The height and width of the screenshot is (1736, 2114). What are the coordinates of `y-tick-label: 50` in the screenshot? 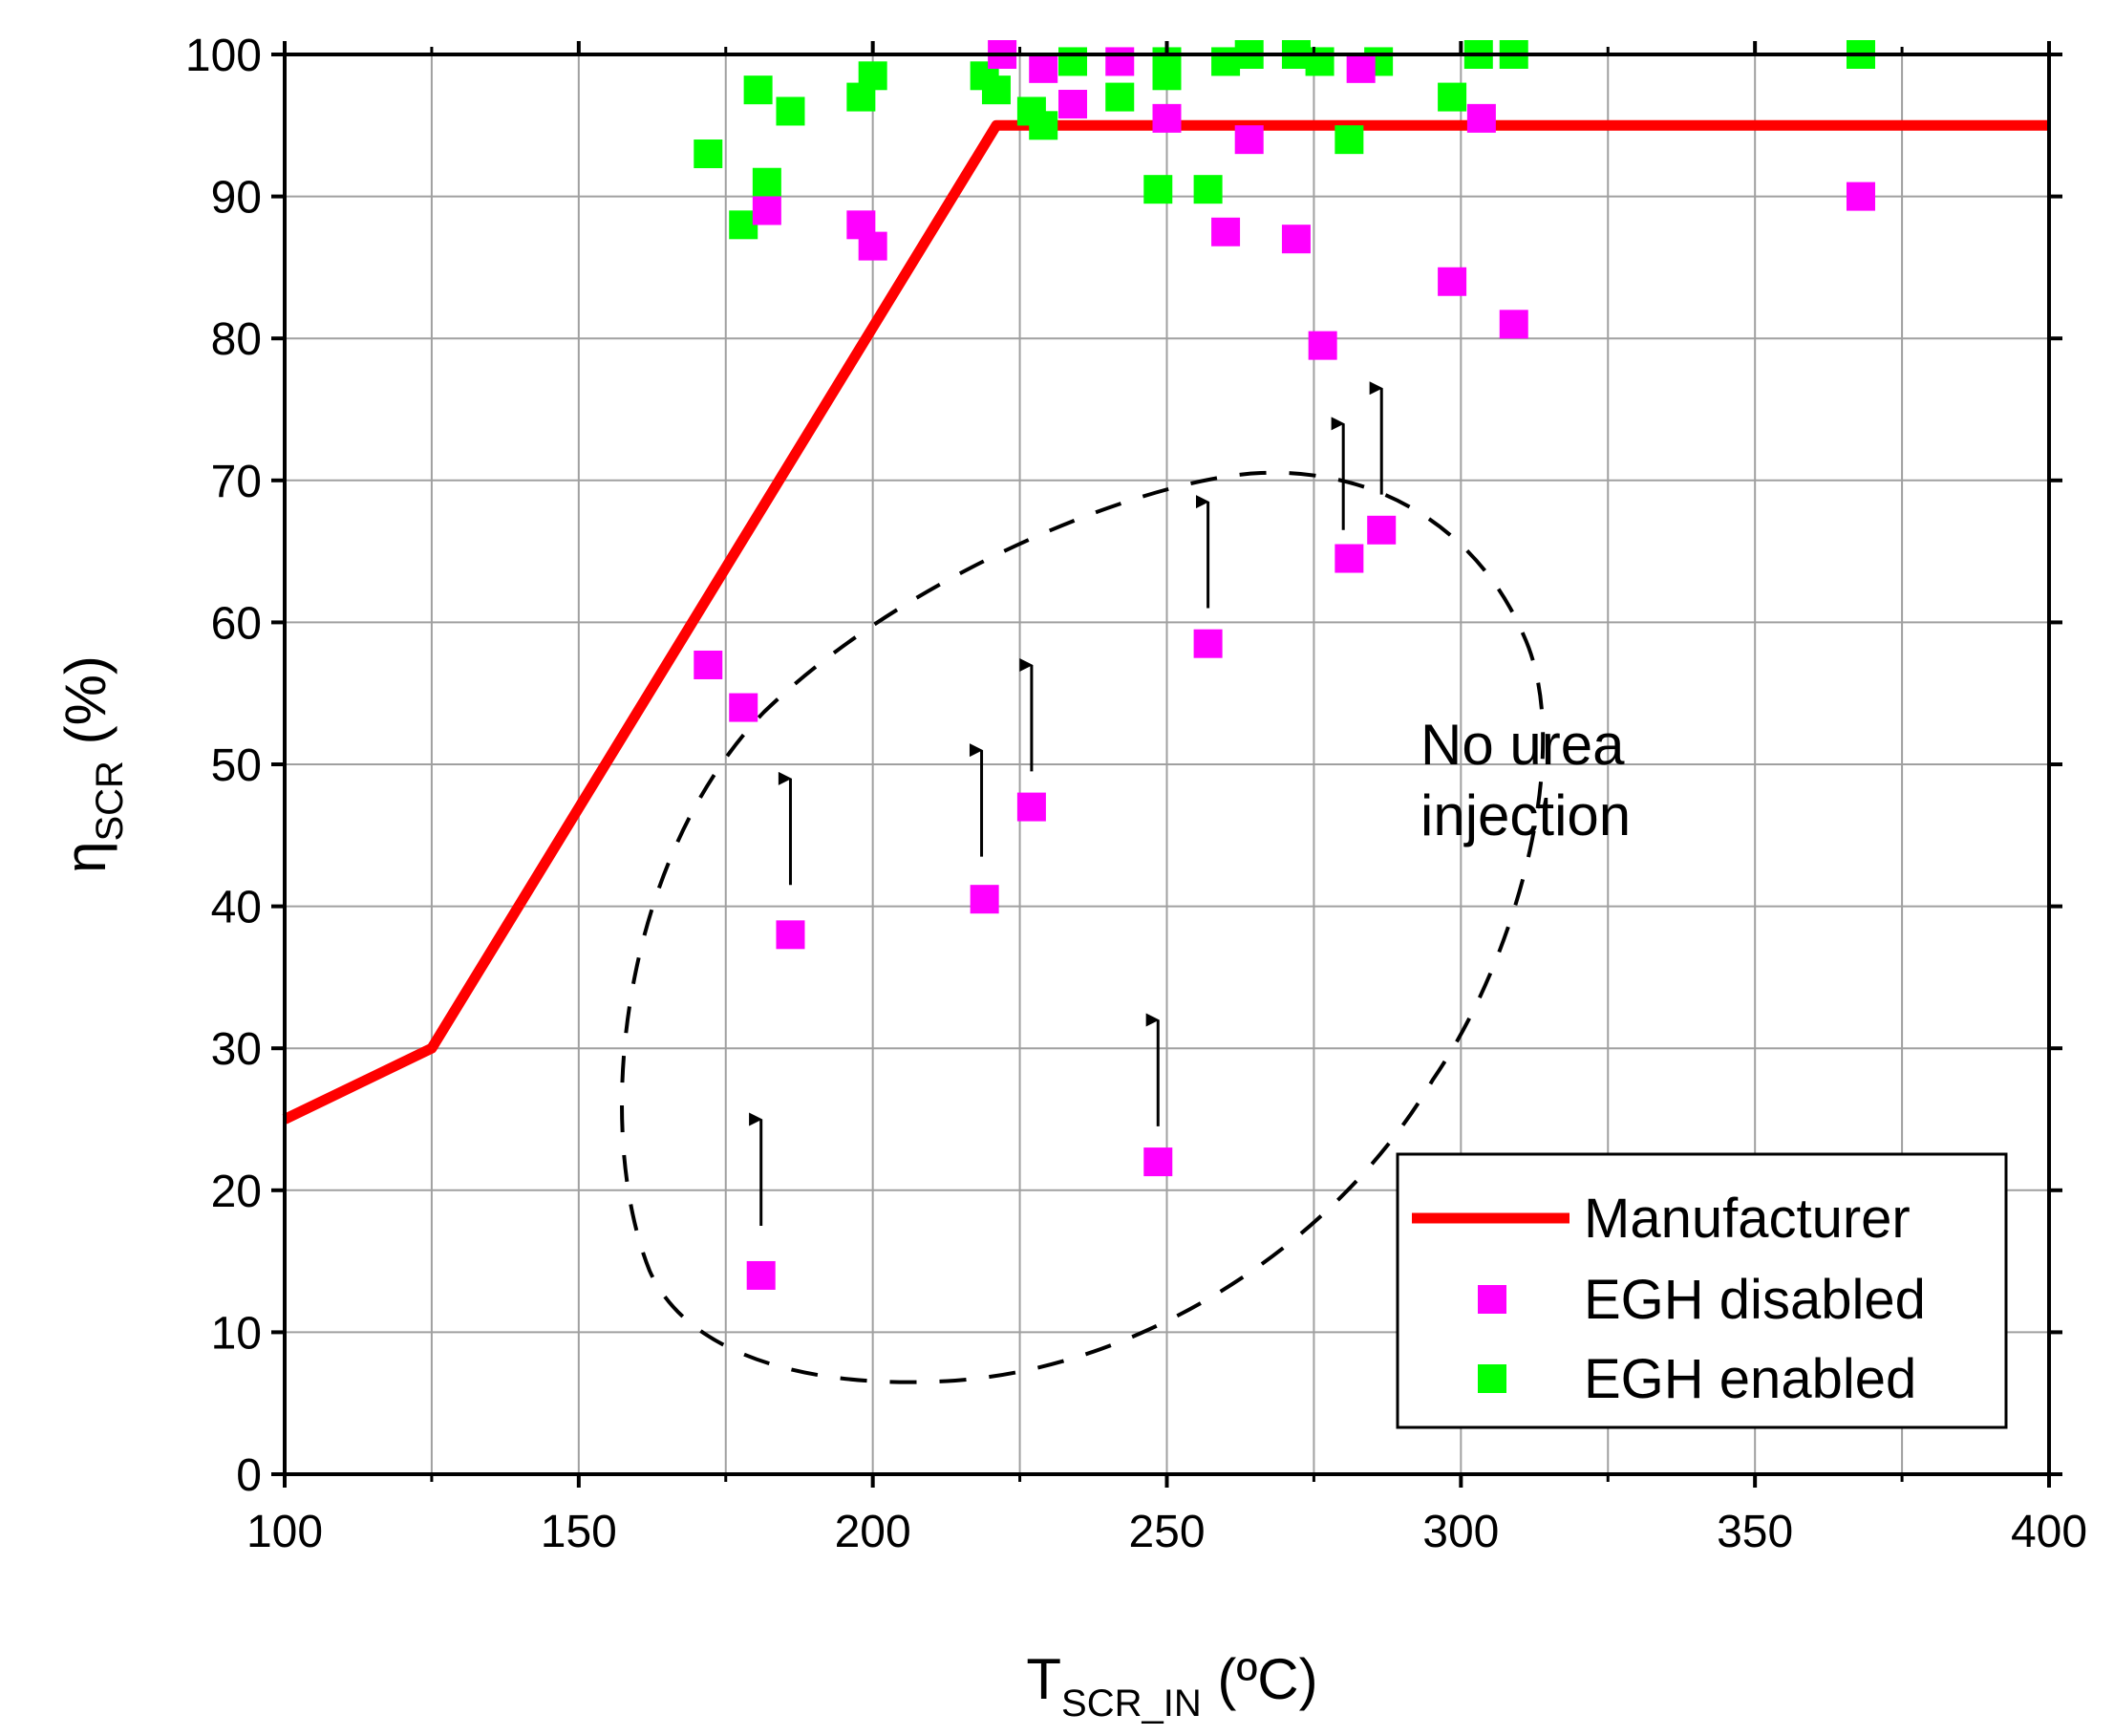 It's located at (236, 765).